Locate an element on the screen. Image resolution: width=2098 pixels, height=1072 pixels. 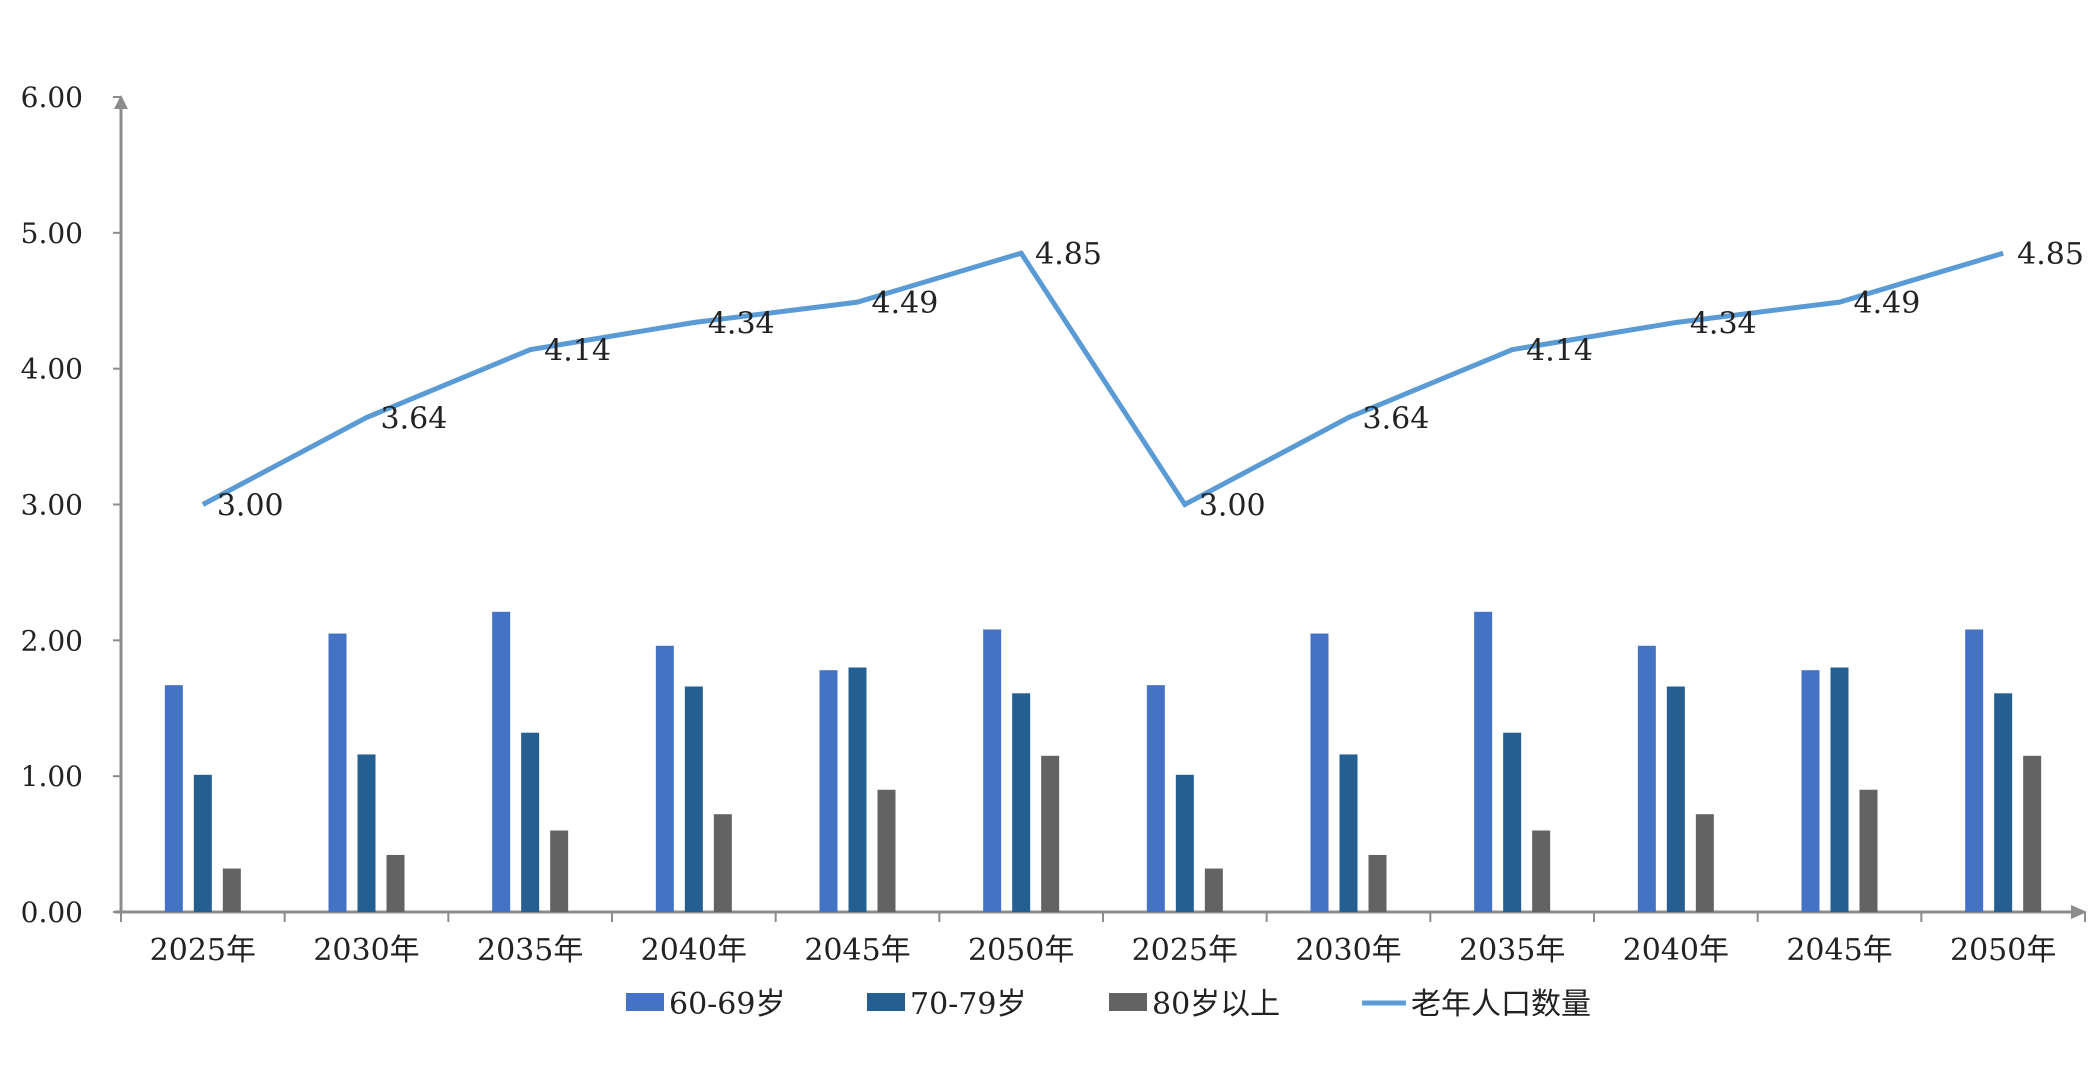
bar-80--9 is located at coordinates (1705, 863).